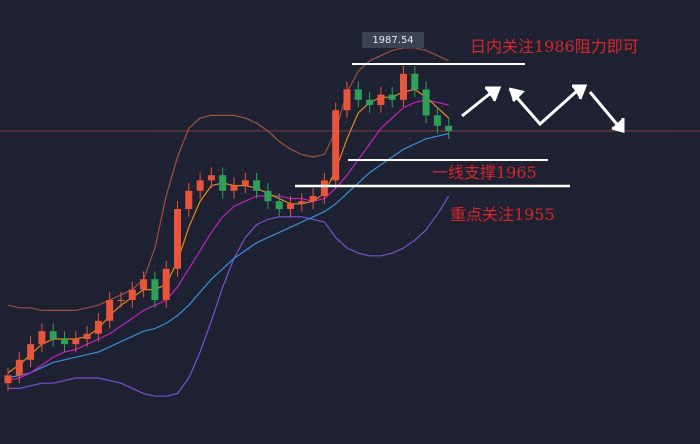 The height and width of the screenshot is (444, 700). What do you see at coordinates (502, 214) in the screenshot?
I see `annotation: 重点关注1955` at bounding box center [502, 214].